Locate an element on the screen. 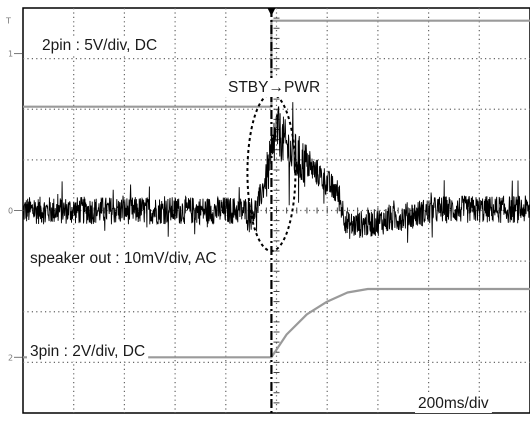  trigger-position-icon is located at coordinates (271, 12).